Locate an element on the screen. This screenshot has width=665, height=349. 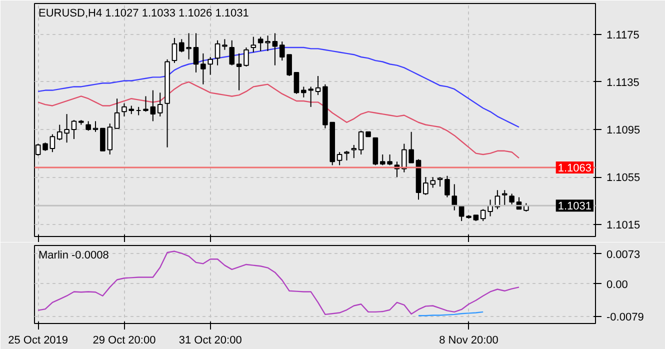
chart-title: EURUSD,H4 1.1027 1.1033 1.1026 1.1031 is located at coordinates (143, 14).